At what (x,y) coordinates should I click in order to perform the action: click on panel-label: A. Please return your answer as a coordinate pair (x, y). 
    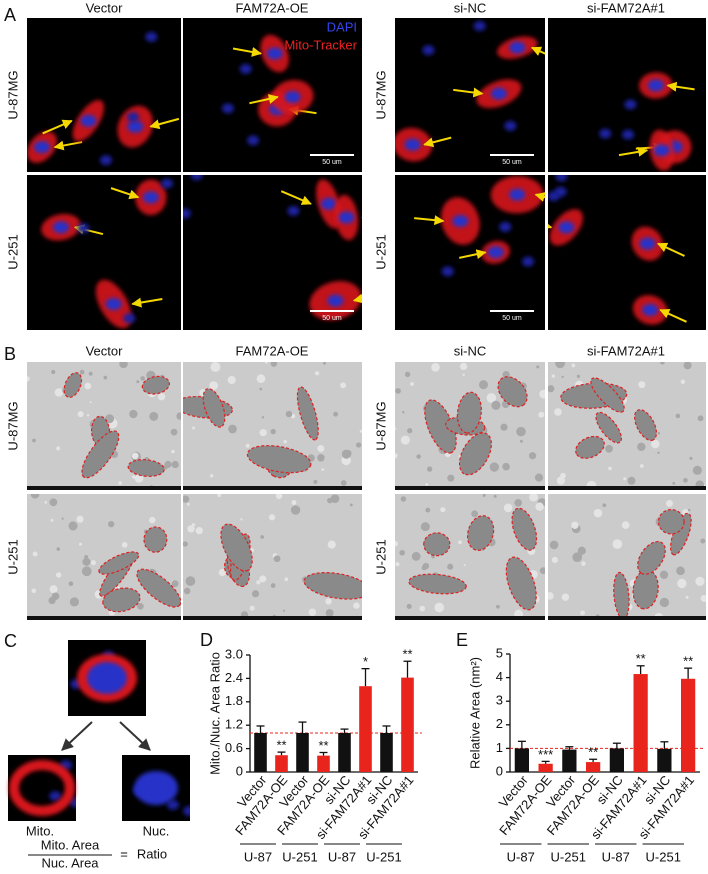
    Looking at the image, I should click on (10, 15).